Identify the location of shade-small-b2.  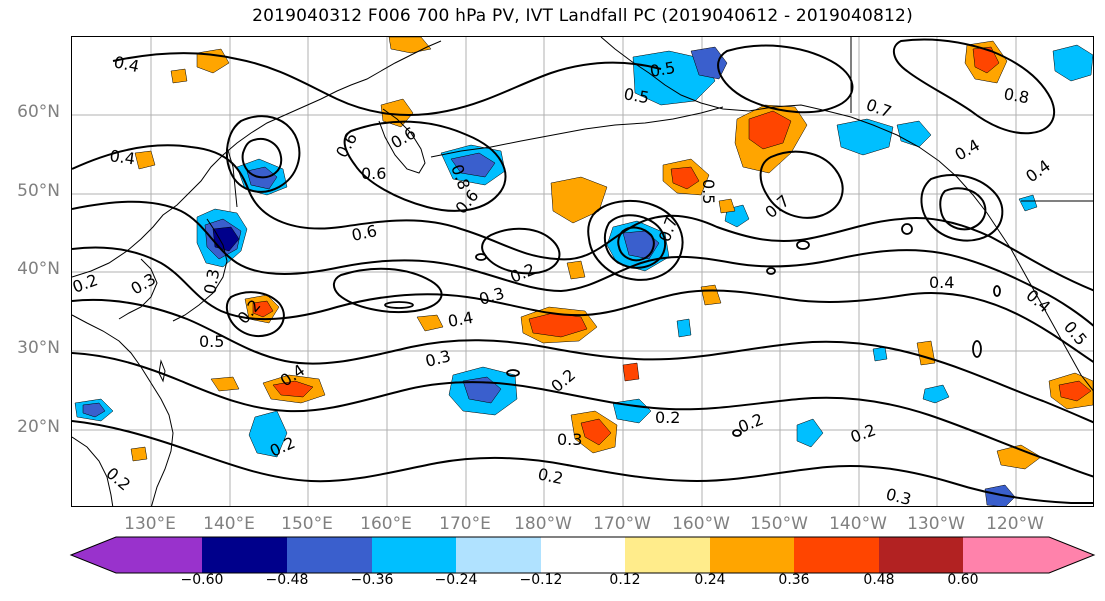
(1028, 203).